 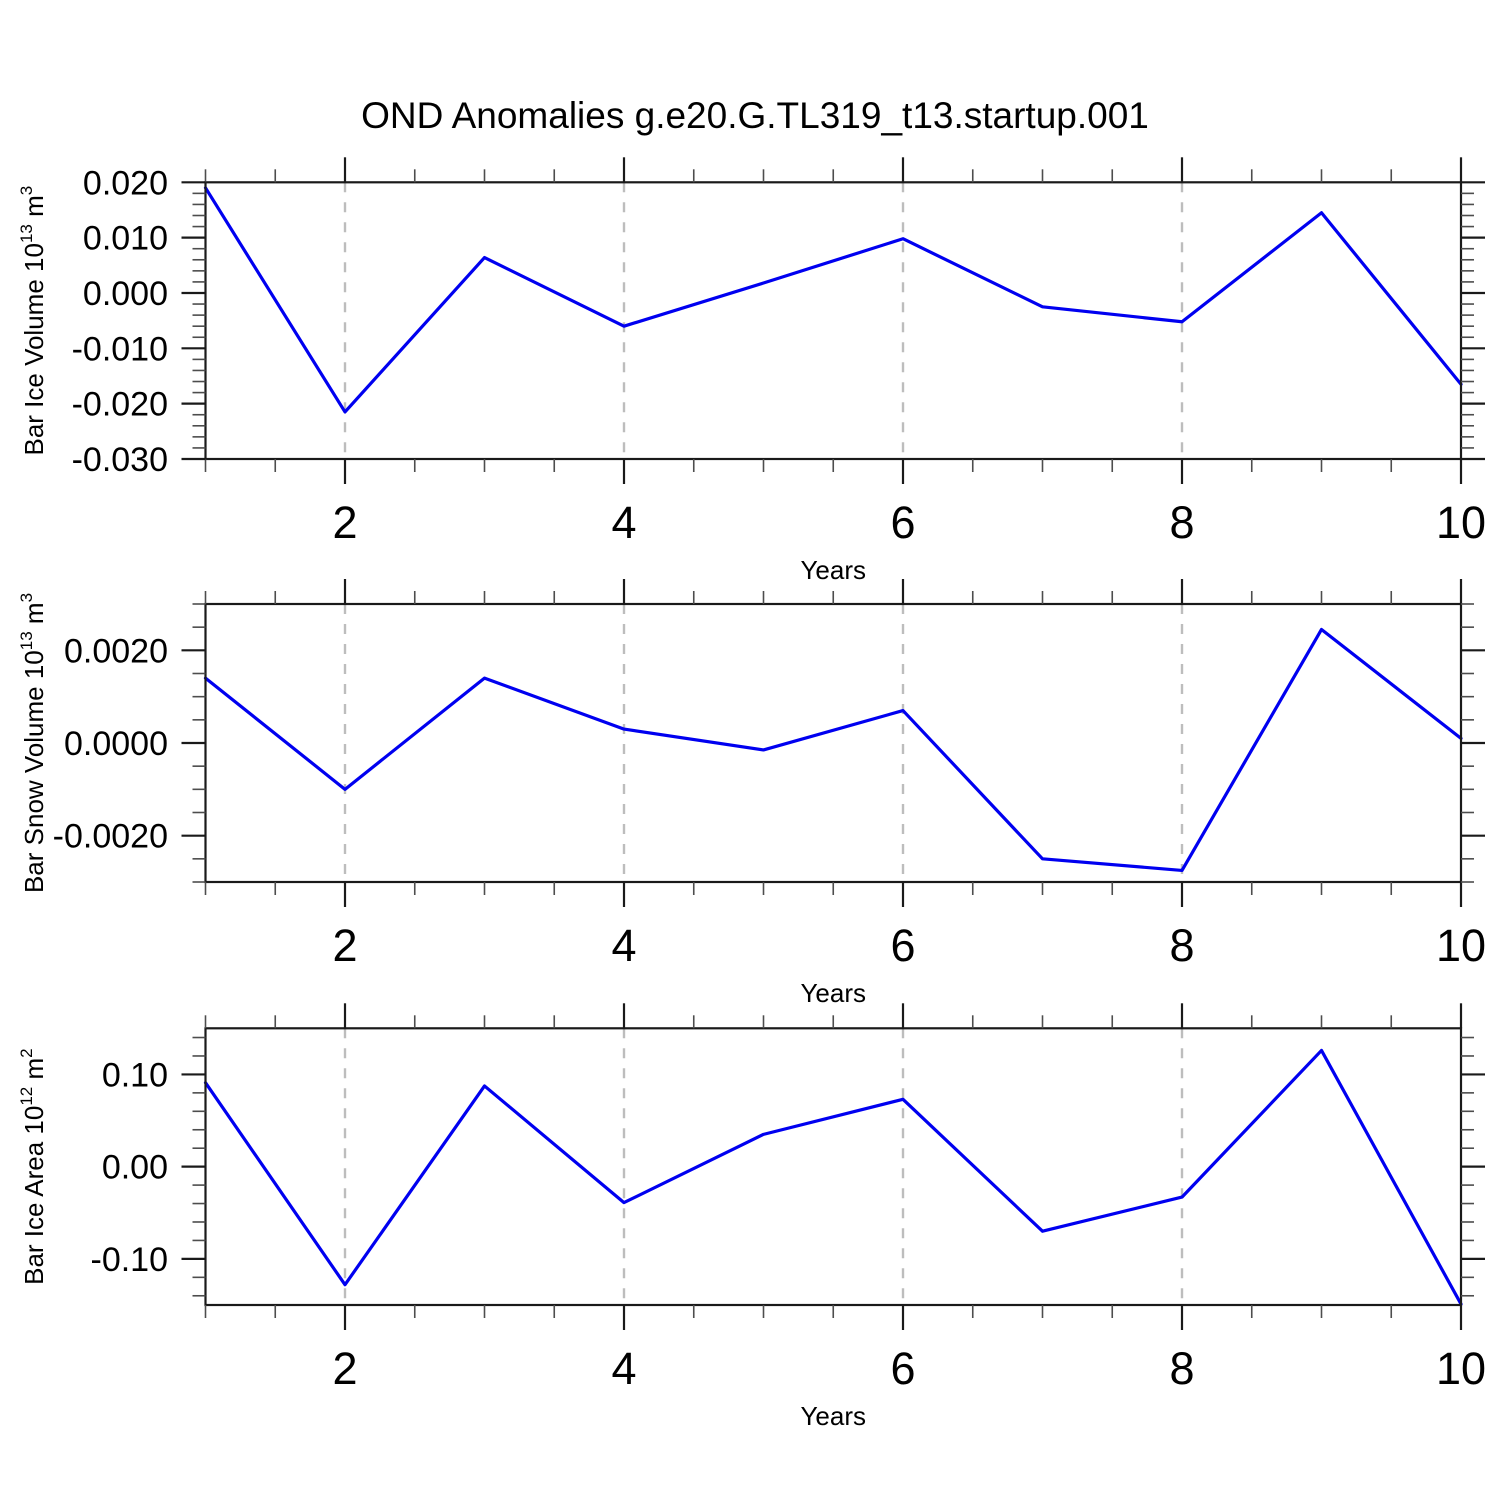 I want to click on y-axis-title: Bar Ice Volume 1013 m3, so click(x=33, y=321).